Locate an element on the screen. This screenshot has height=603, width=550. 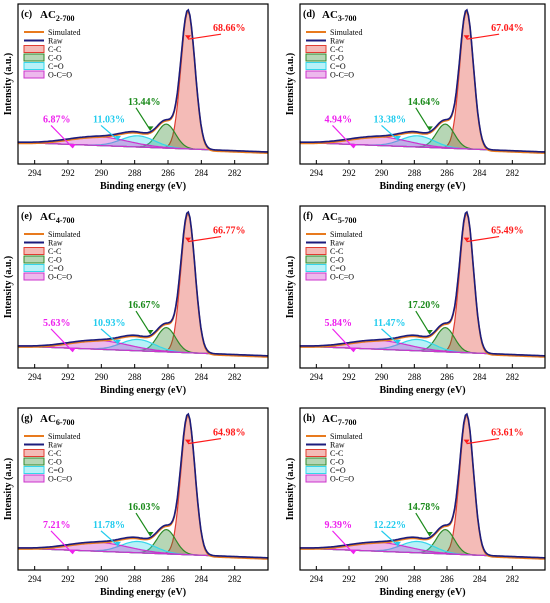
percent-label: 13.44% is located at coordinates (144, 102).